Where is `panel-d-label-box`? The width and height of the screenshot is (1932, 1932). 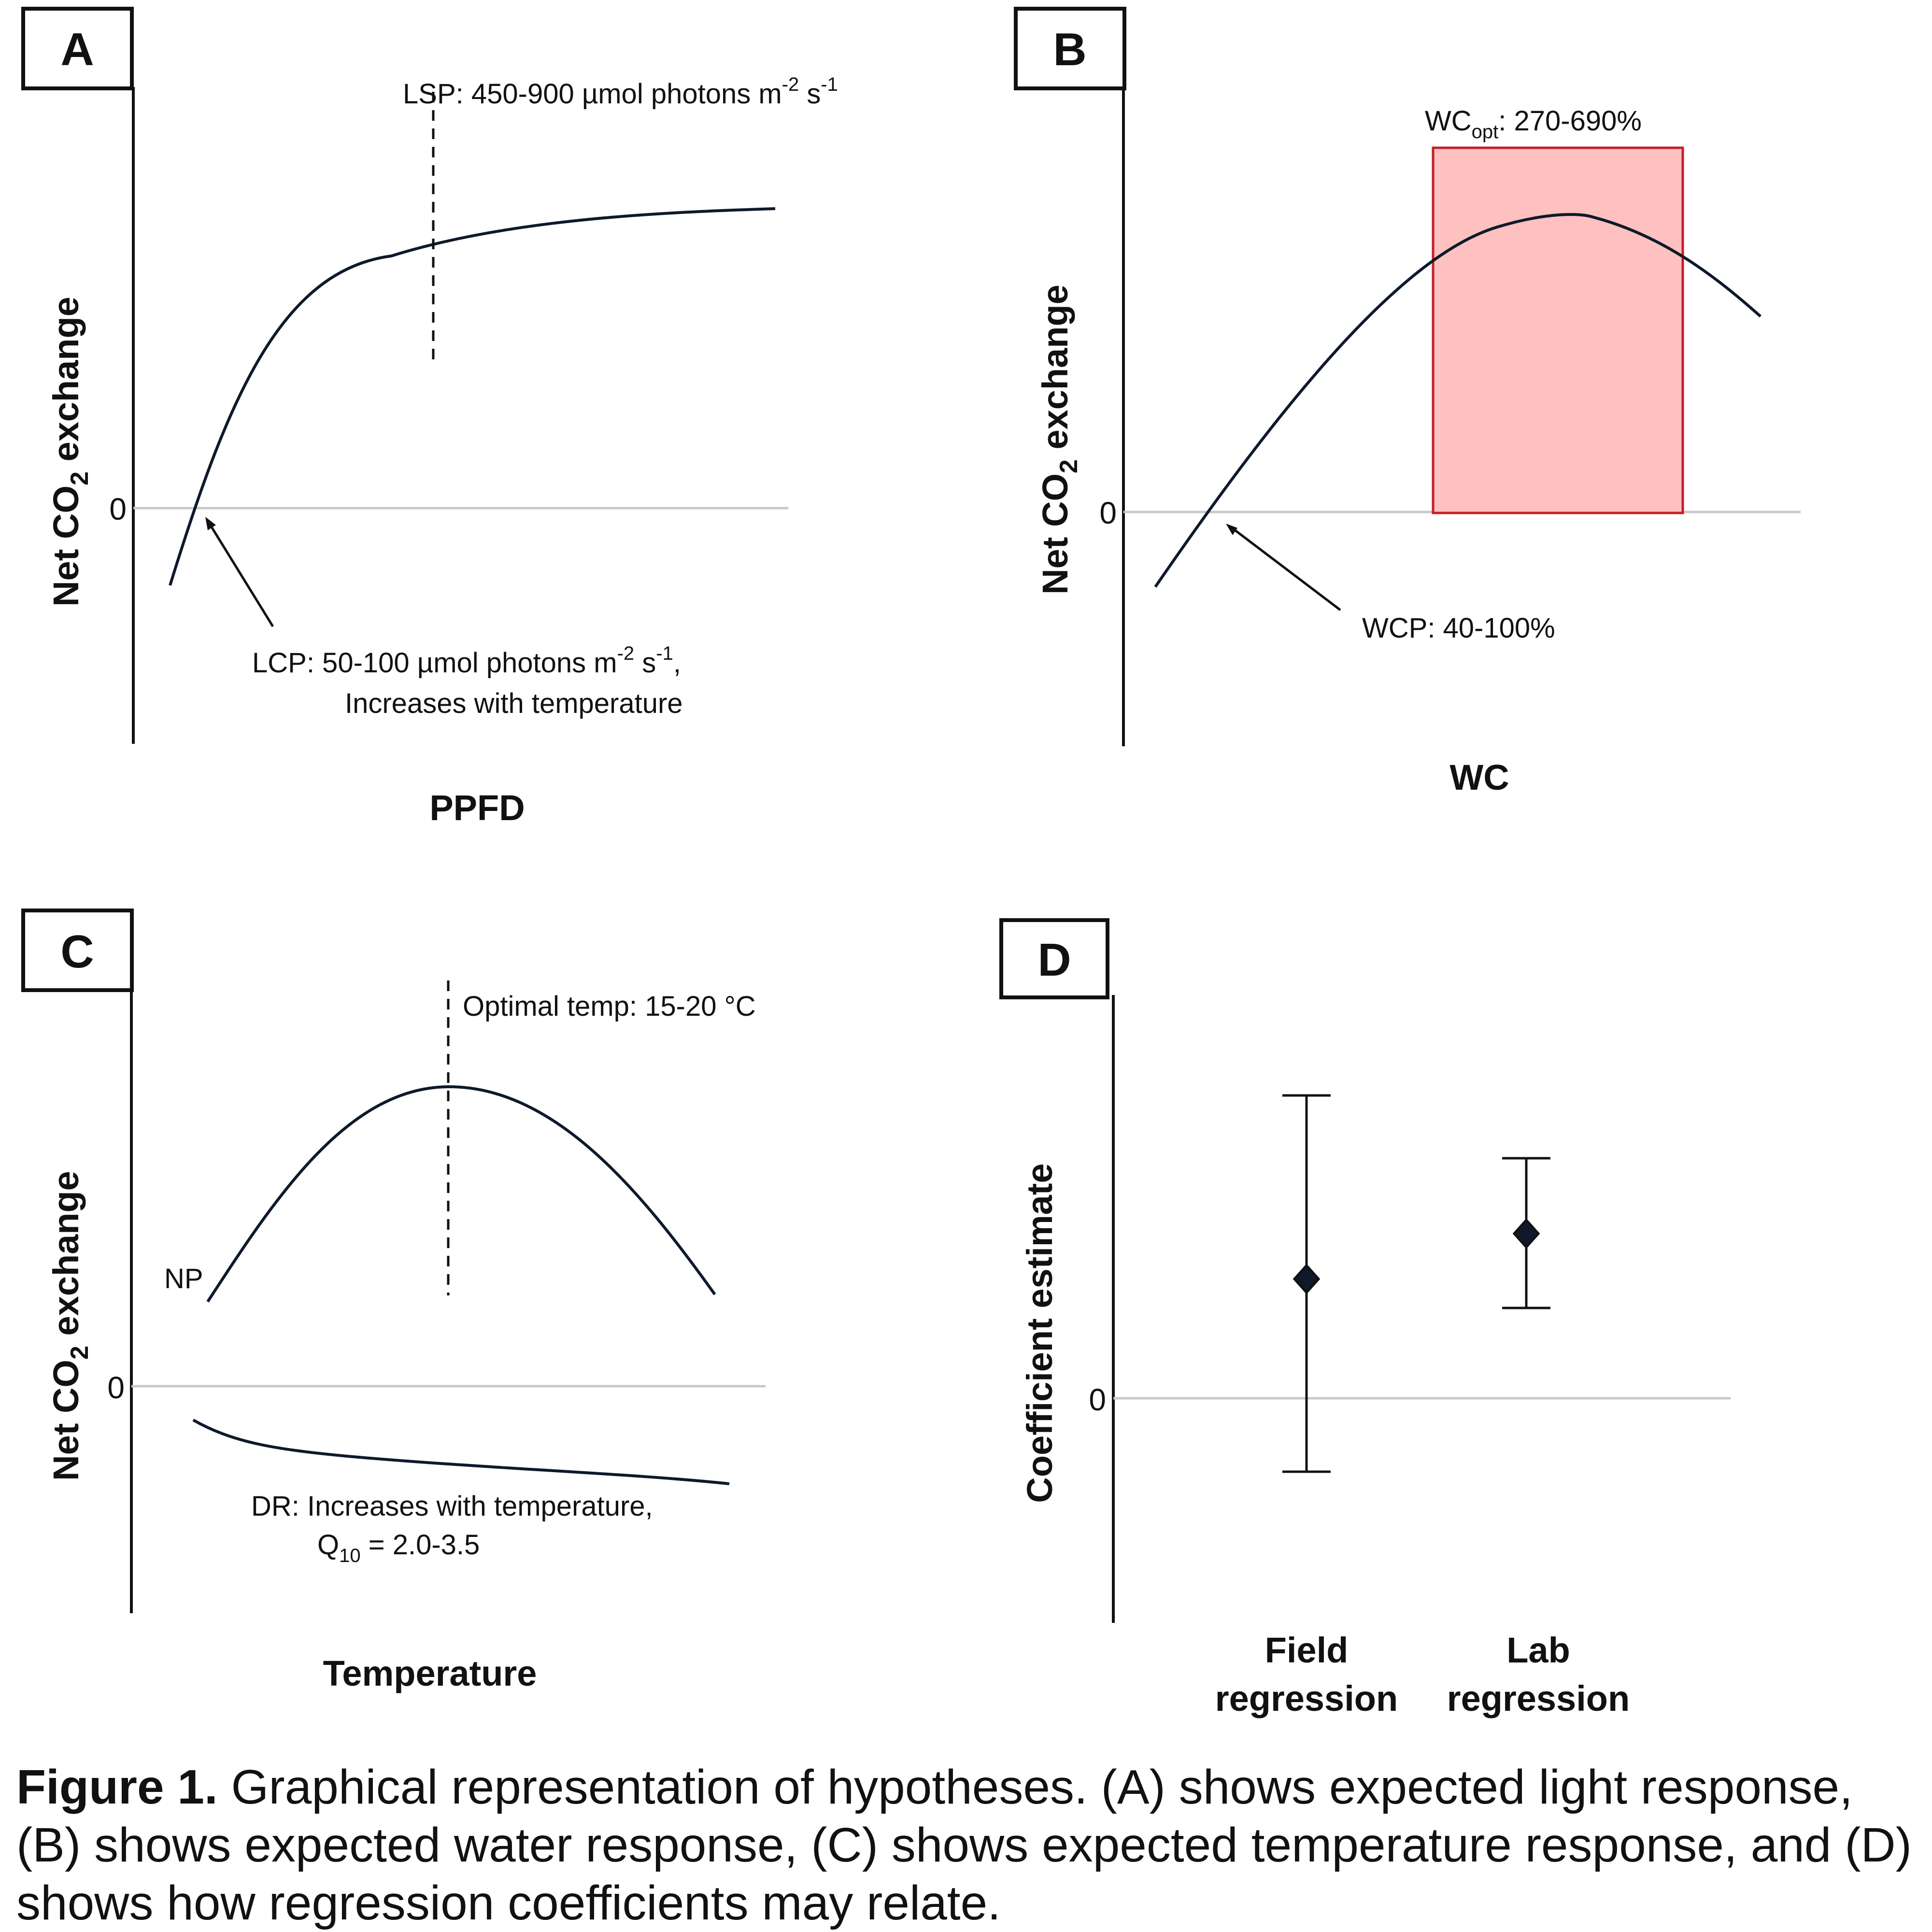
panel-d-label-box is located at coordinates (1054, 958).